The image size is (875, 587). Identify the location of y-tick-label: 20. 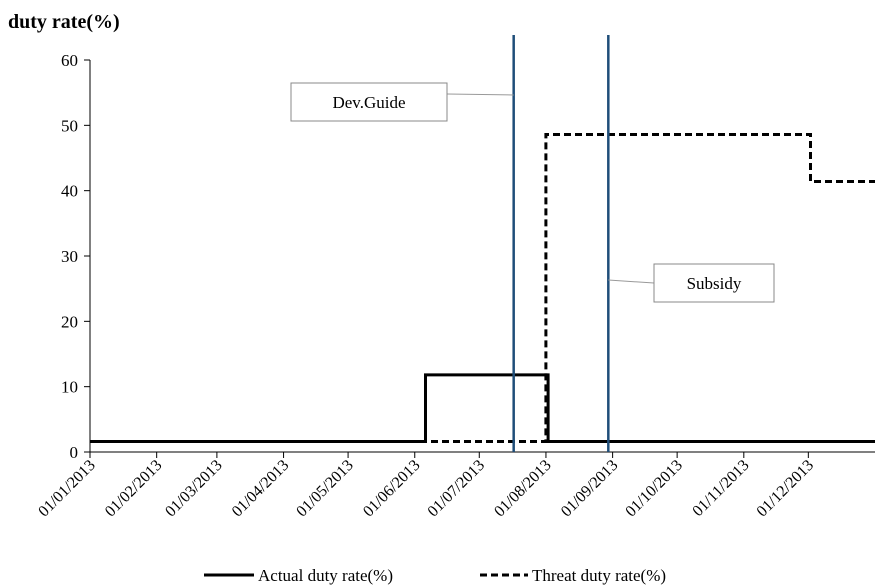
(69, 321).